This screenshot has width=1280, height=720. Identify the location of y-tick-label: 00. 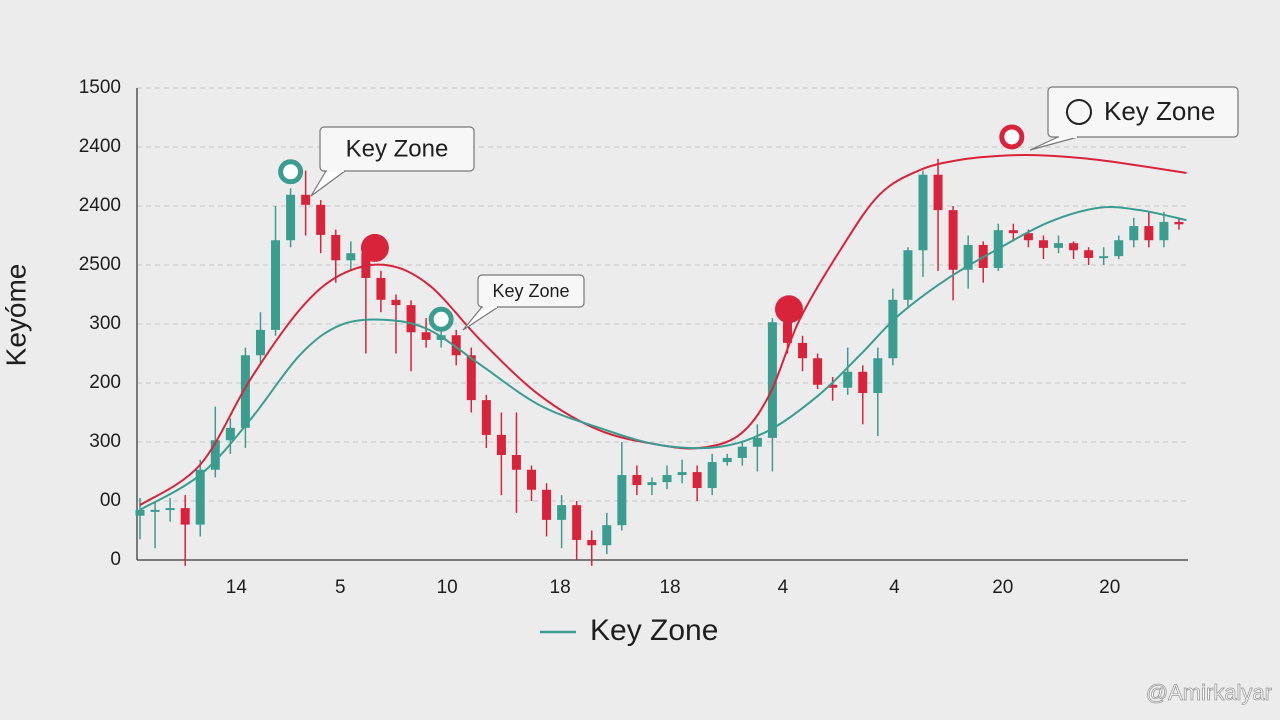
(110, 500).